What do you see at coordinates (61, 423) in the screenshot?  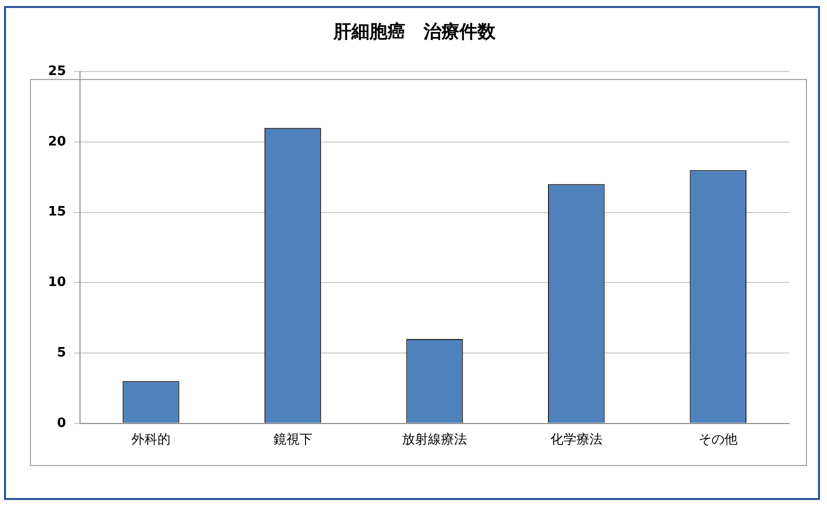 I see `y-tick-label: 0` at bounding box center [61, 423].